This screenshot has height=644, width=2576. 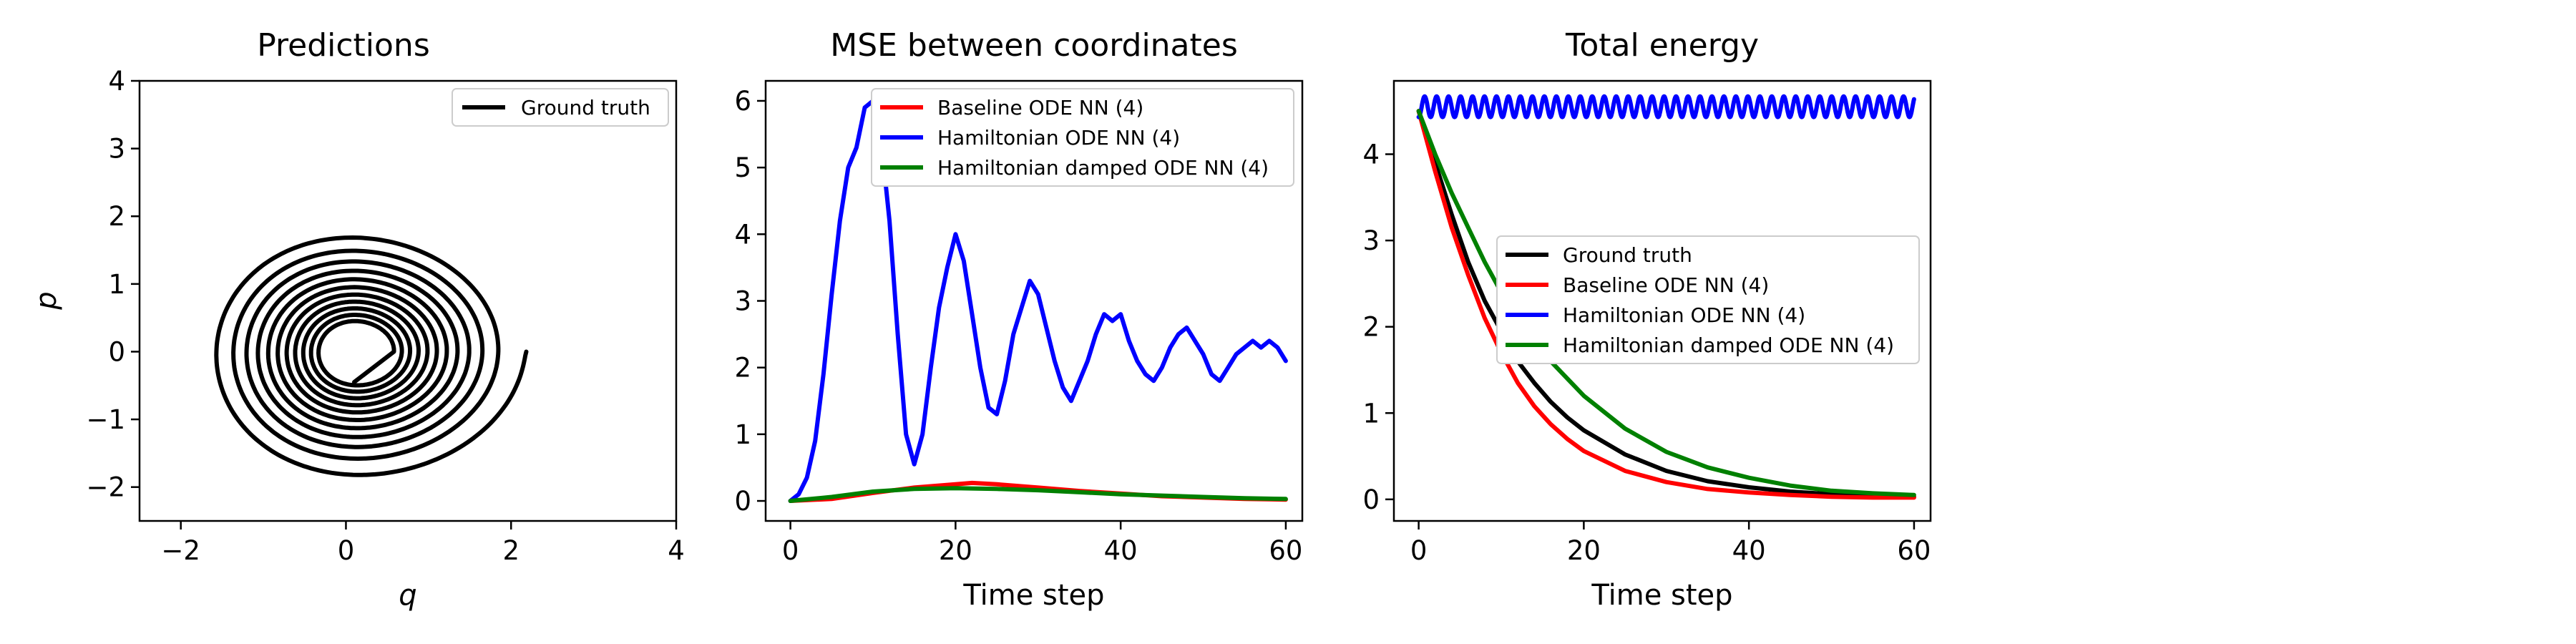 I want to click on energy-legend-box, so click(x=1708, y=299).